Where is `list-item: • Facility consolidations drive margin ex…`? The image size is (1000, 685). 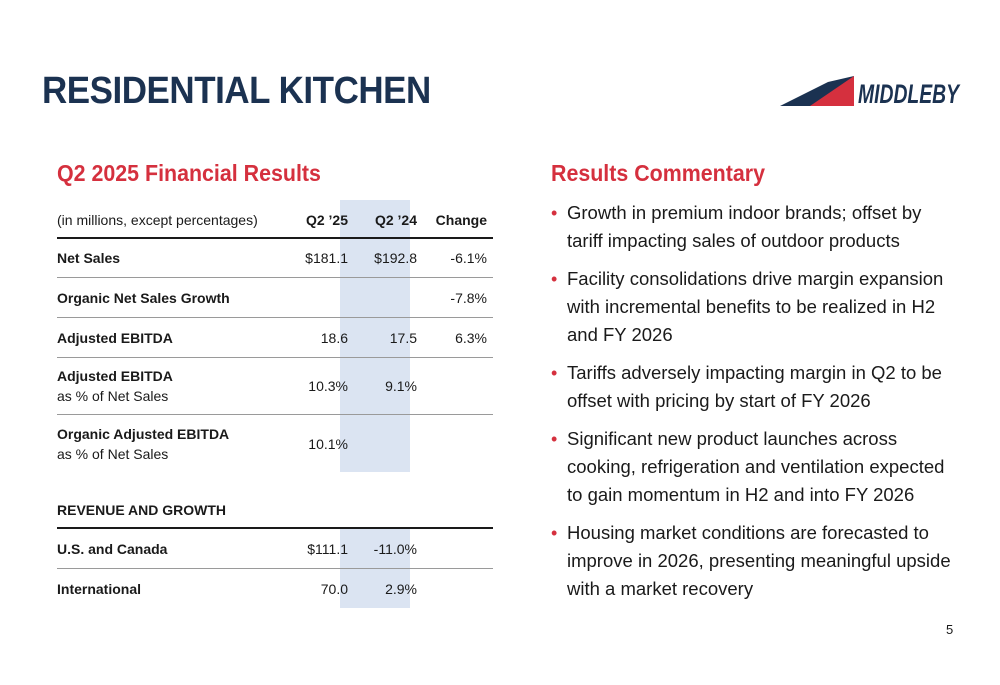
list-item: • Facility consolidations drive margin ex… is located at coordinates (751, 307).